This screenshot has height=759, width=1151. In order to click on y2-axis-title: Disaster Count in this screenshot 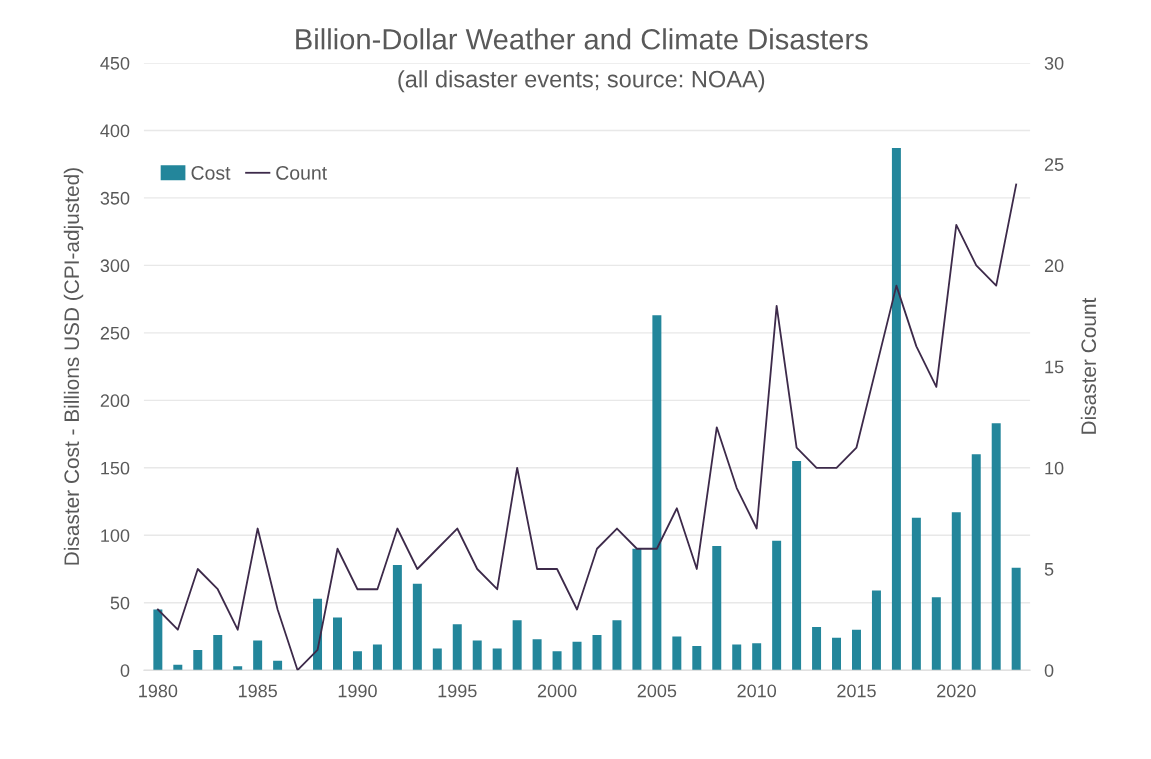, I will do `click(1088, 365)`.